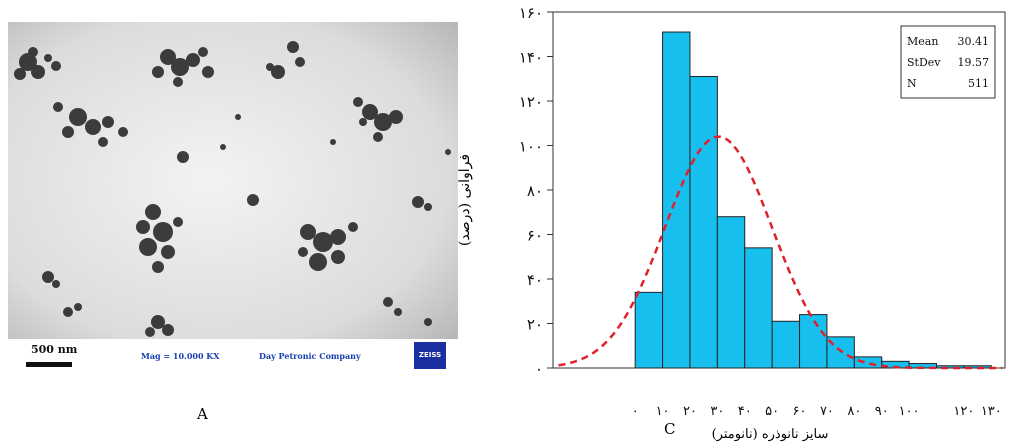 The height and width of the screenshot is (443, 1016). What do you see at coordinates (310, 356) in the screenshot?
I see `company-label: Day Petronic Company` at bounding box center [310, 356].